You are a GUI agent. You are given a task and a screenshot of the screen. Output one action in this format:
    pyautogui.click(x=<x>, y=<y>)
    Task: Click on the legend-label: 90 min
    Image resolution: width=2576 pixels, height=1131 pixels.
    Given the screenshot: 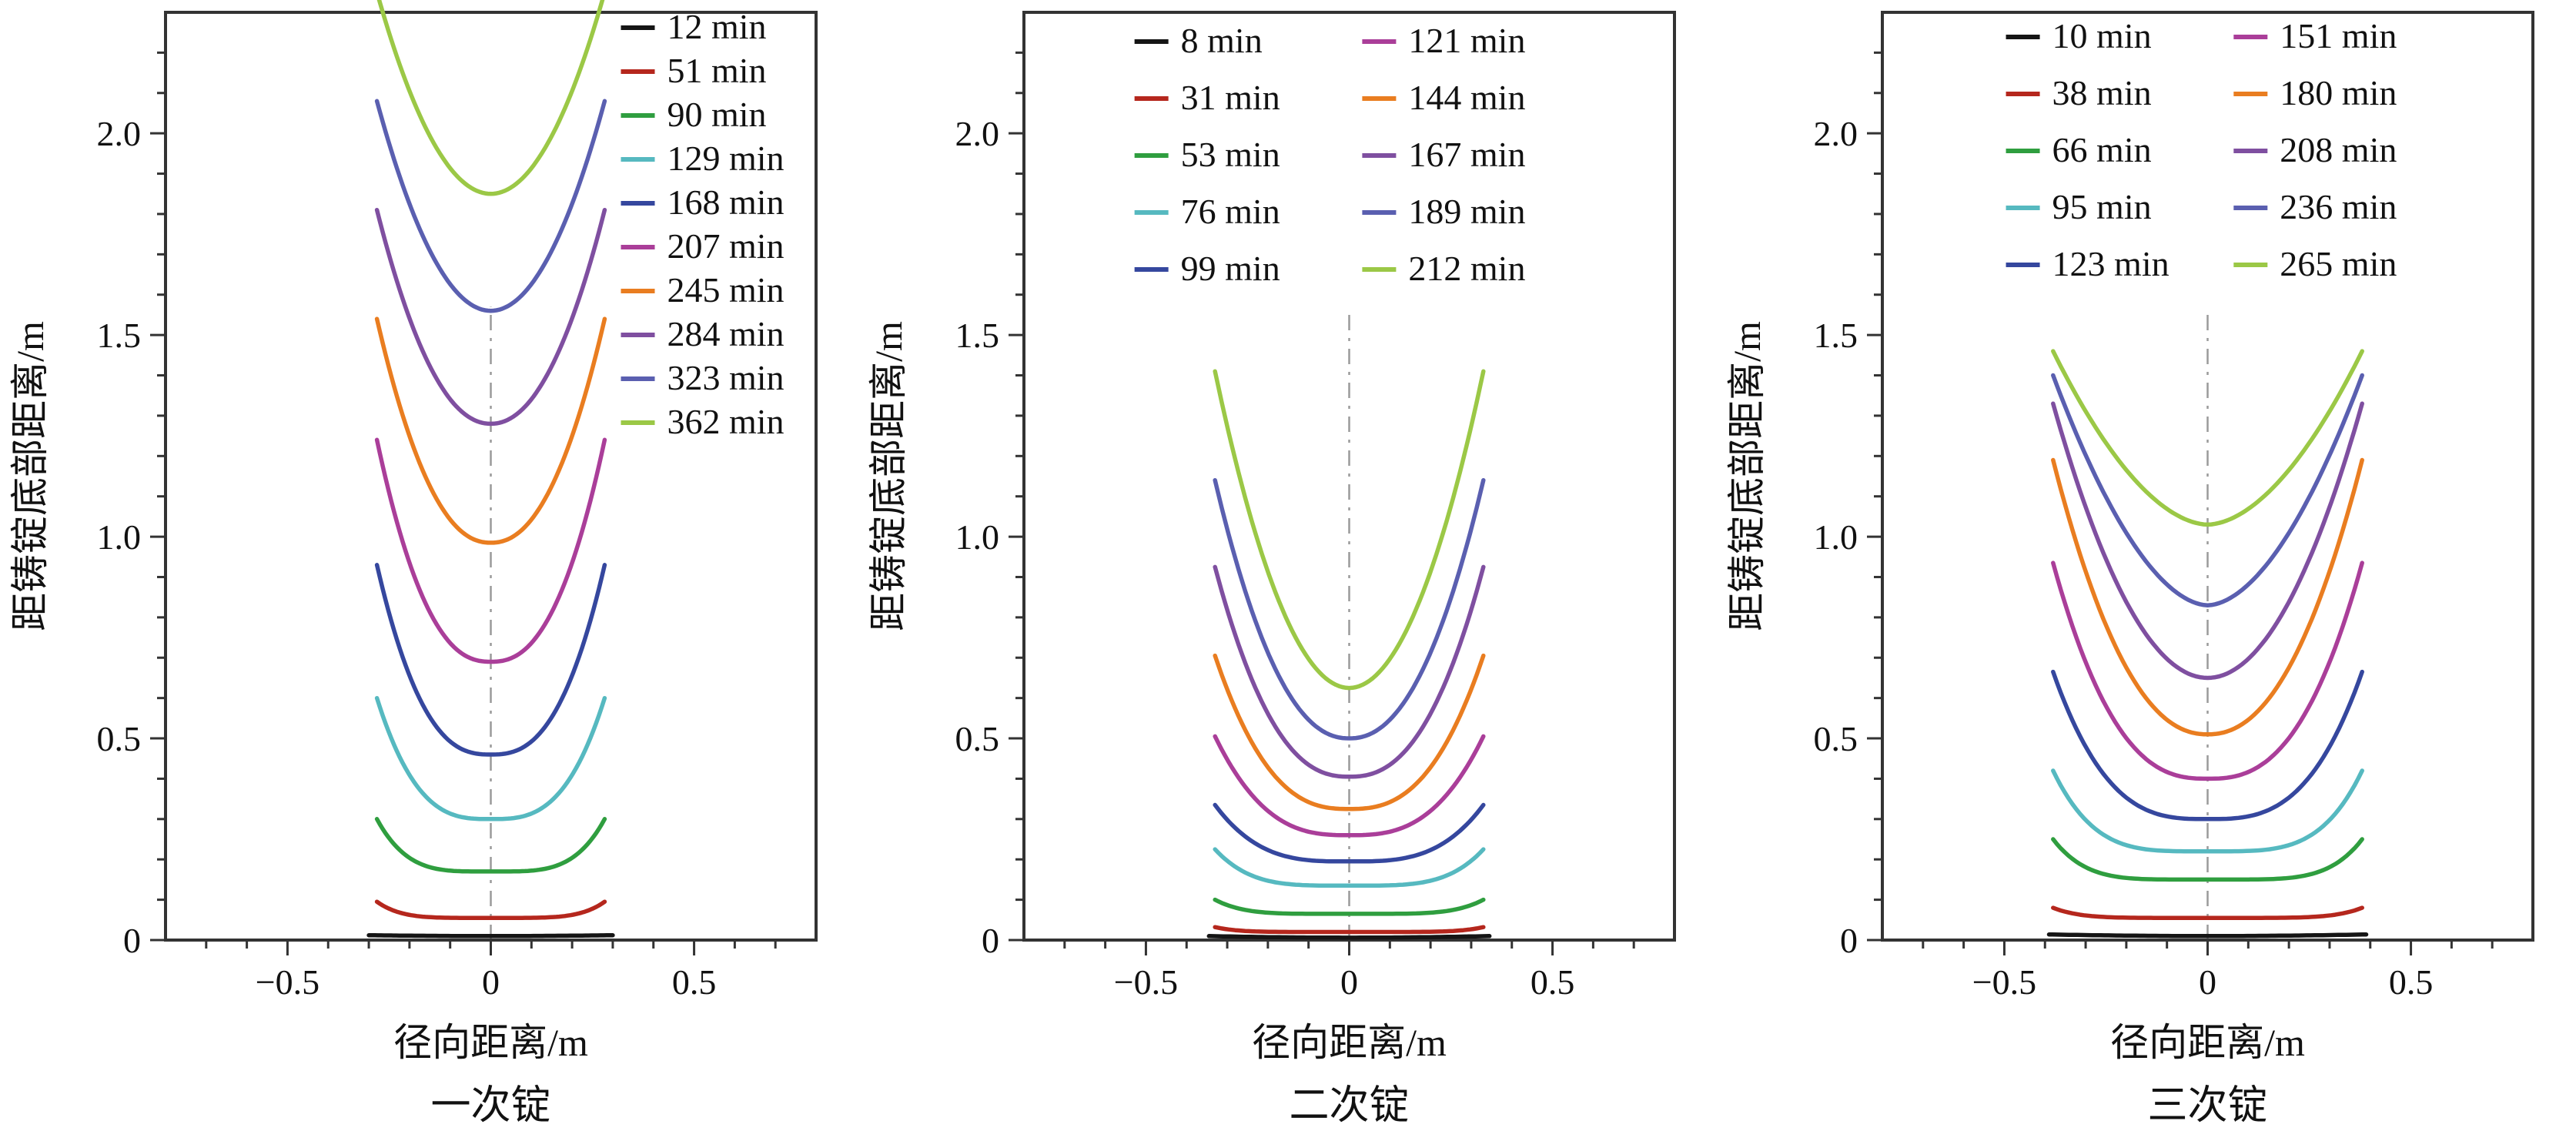 What is the action you would take?
    pyautogui.click(x=717, y=114)
    